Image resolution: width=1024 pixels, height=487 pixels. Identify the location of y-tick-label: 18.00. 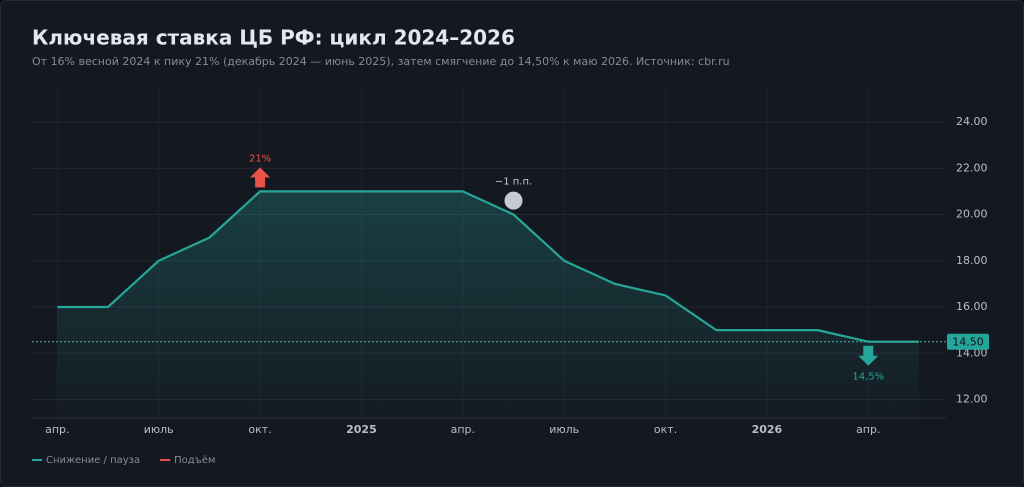
(972, 260).